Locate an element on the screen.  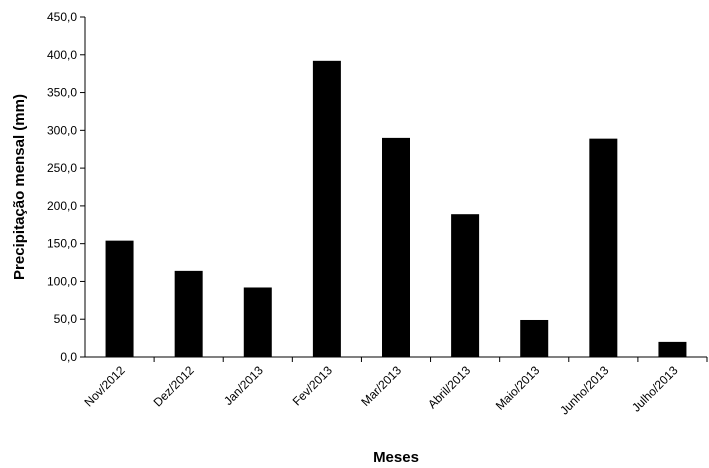
x-tick-label: Abril/2013 is located at coordinates (449, 387).